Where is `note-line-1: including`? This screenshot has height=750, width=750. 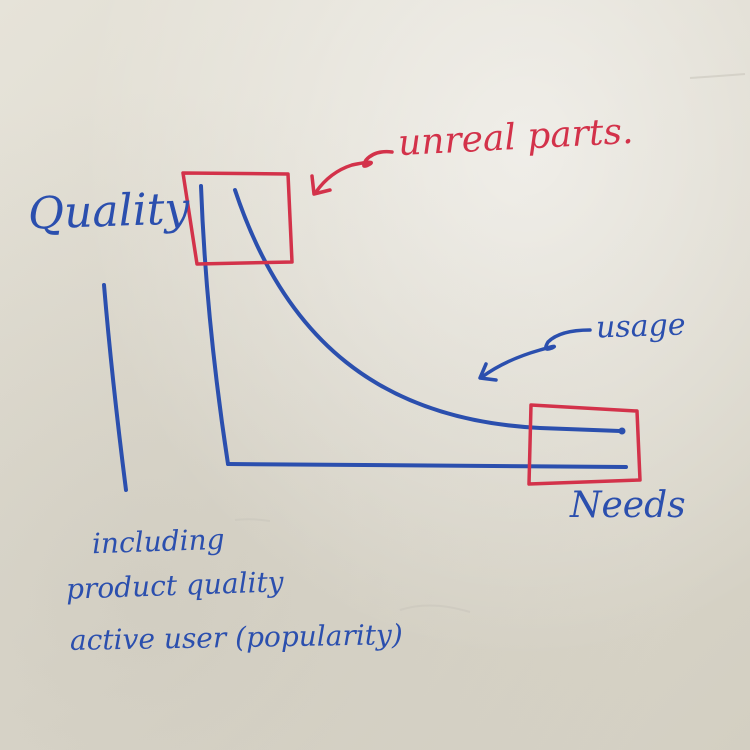 note-line-1: including is located at coordinates (158, 541).